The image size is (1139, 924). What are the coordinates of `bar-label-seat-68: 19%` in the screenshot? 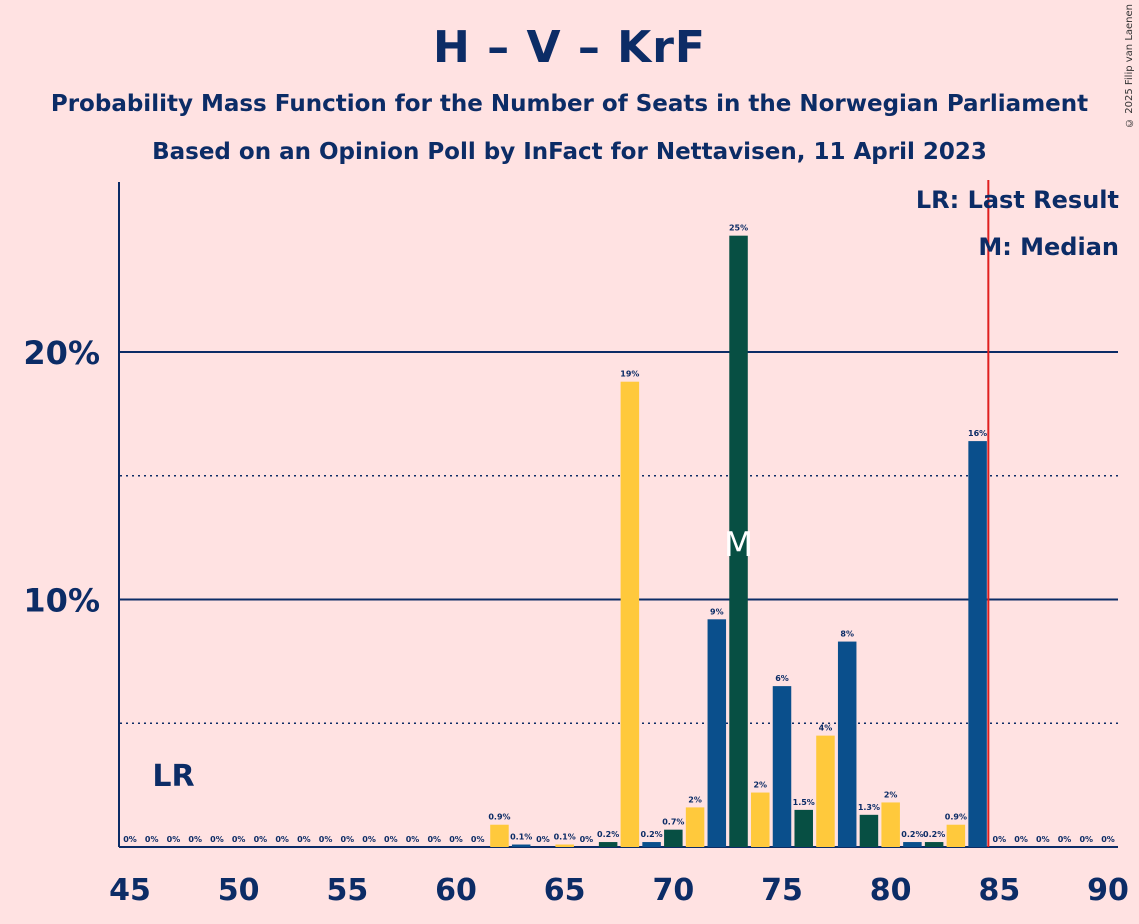 It's located at (629, 374).